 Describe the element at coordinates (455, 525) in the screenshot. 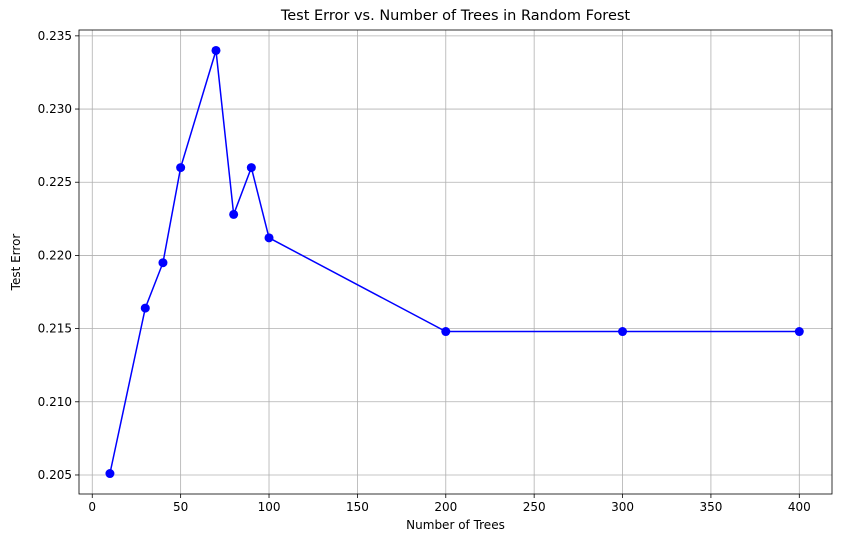

I see `x-axis-label: Number of Trees` at that location.